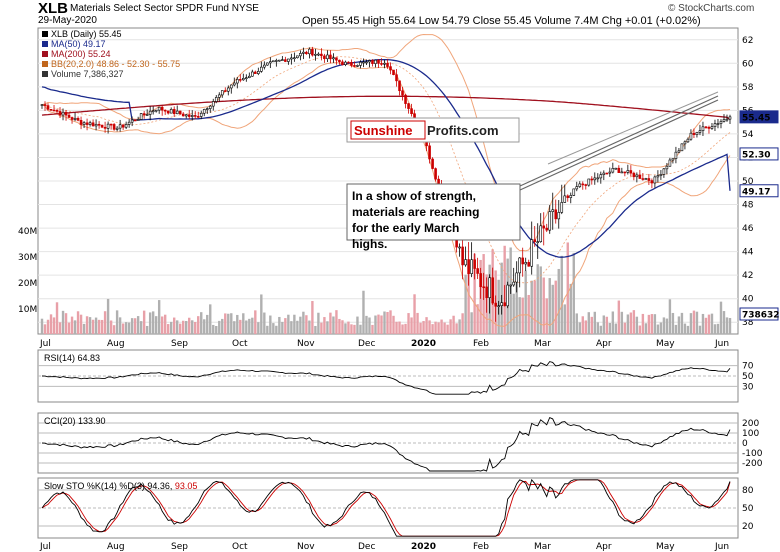 The width and height of the screenshot is (780, 552). Describe the element at coordinates (721, 344) in the screenshot. I see `date-tick-label: Jun` at that location.